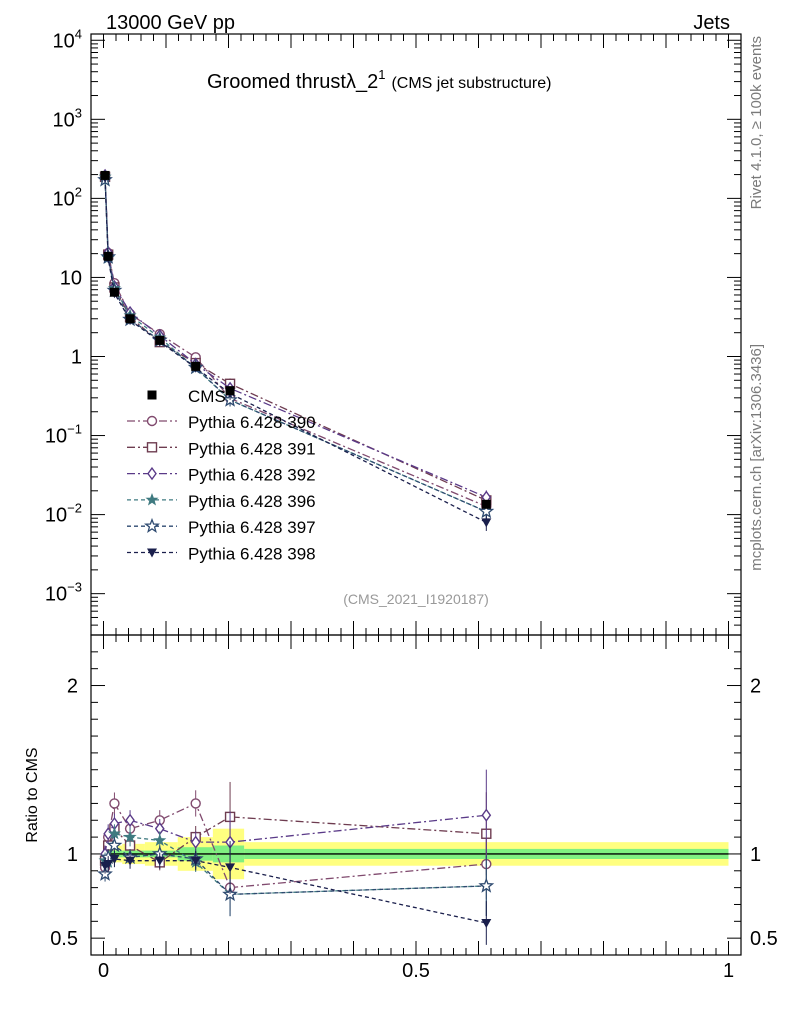 The image size is (786, 1024). What do you see at coordinates (170, 23) in the screenshot?
I see `header-collision-label: 13000 GeV pp` at bounding box center [170, 23].